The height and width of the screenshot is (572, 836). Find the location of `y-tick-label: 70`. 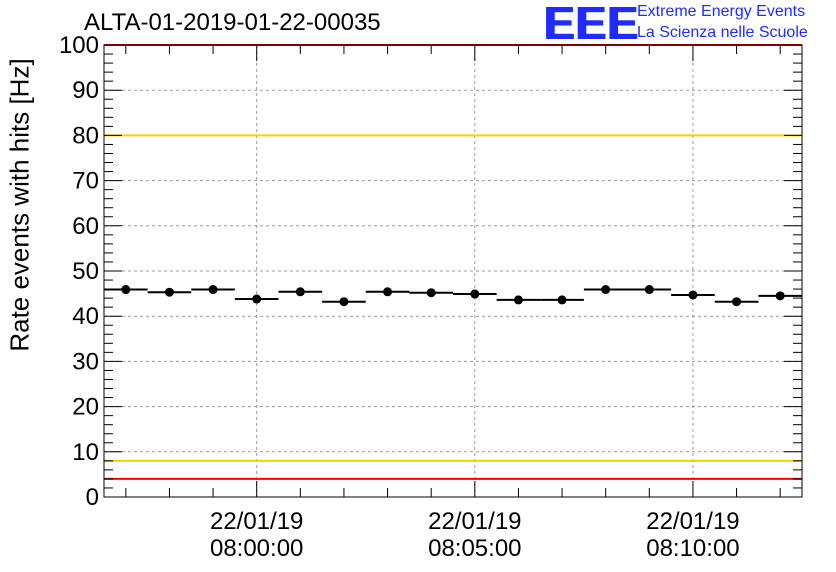

y-tick-label: 70 is located at coordinates (85, 181).